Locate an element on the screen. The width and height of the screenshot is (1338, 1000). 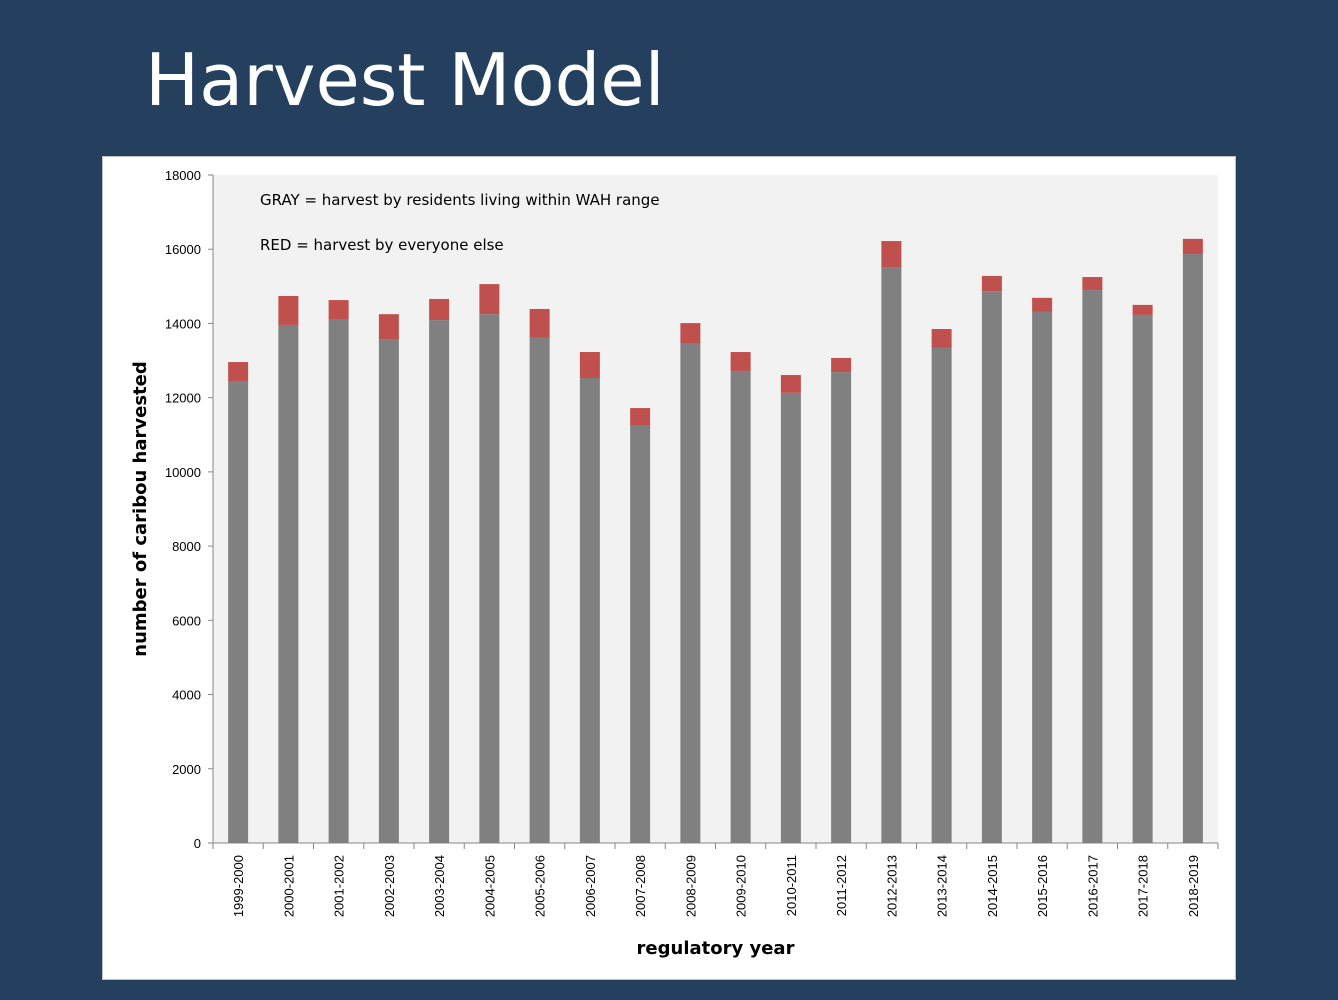
x-tick-label: 2001-2002 is located at coordinates (339, 886).